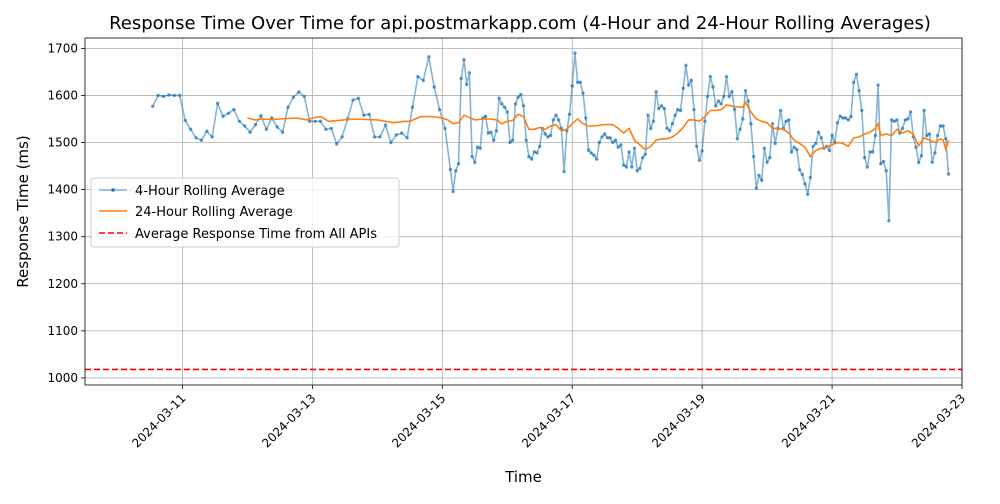  What do you see at coordinates (62, 378) in the screenshot?
I see `y-tick-label: 1000` at bounding box center [62, 378].